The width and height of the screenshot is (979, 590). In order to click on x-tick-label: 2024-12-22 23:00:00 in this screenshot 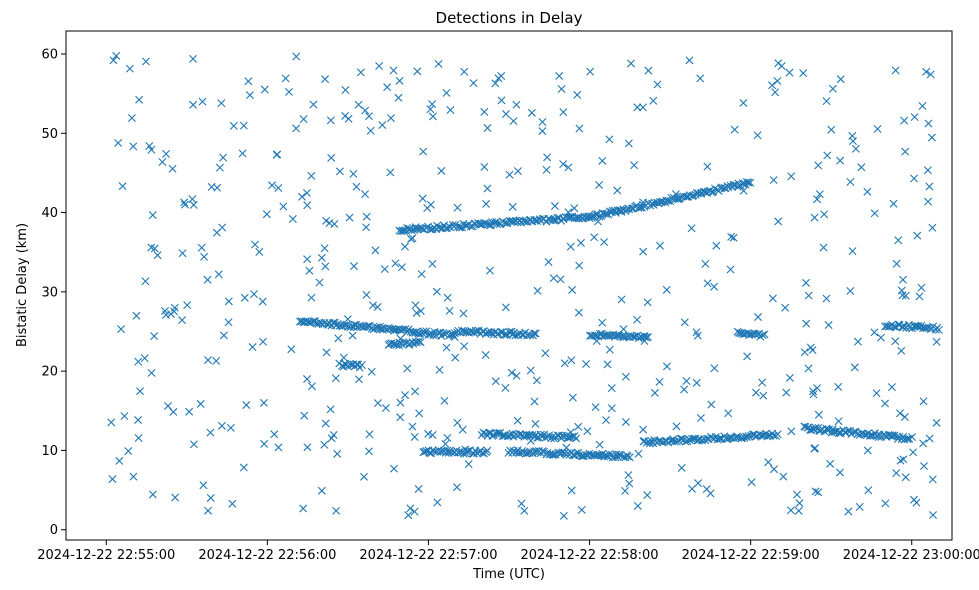, I will do `click(911, 555)`.